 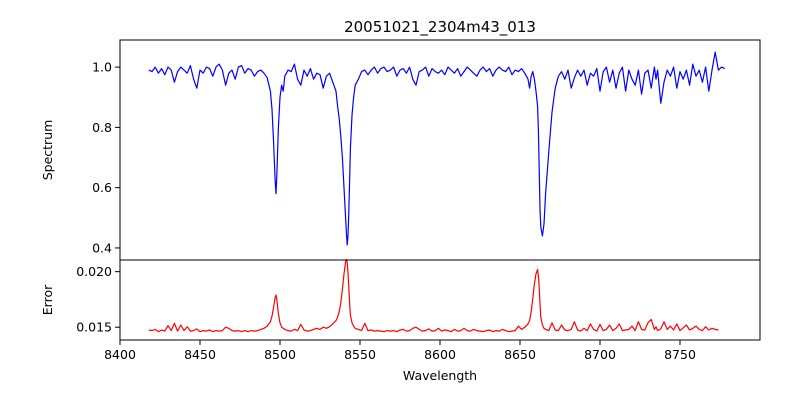 I want to click on x-axis-label: Wavelength, so click(x=440, y=375).